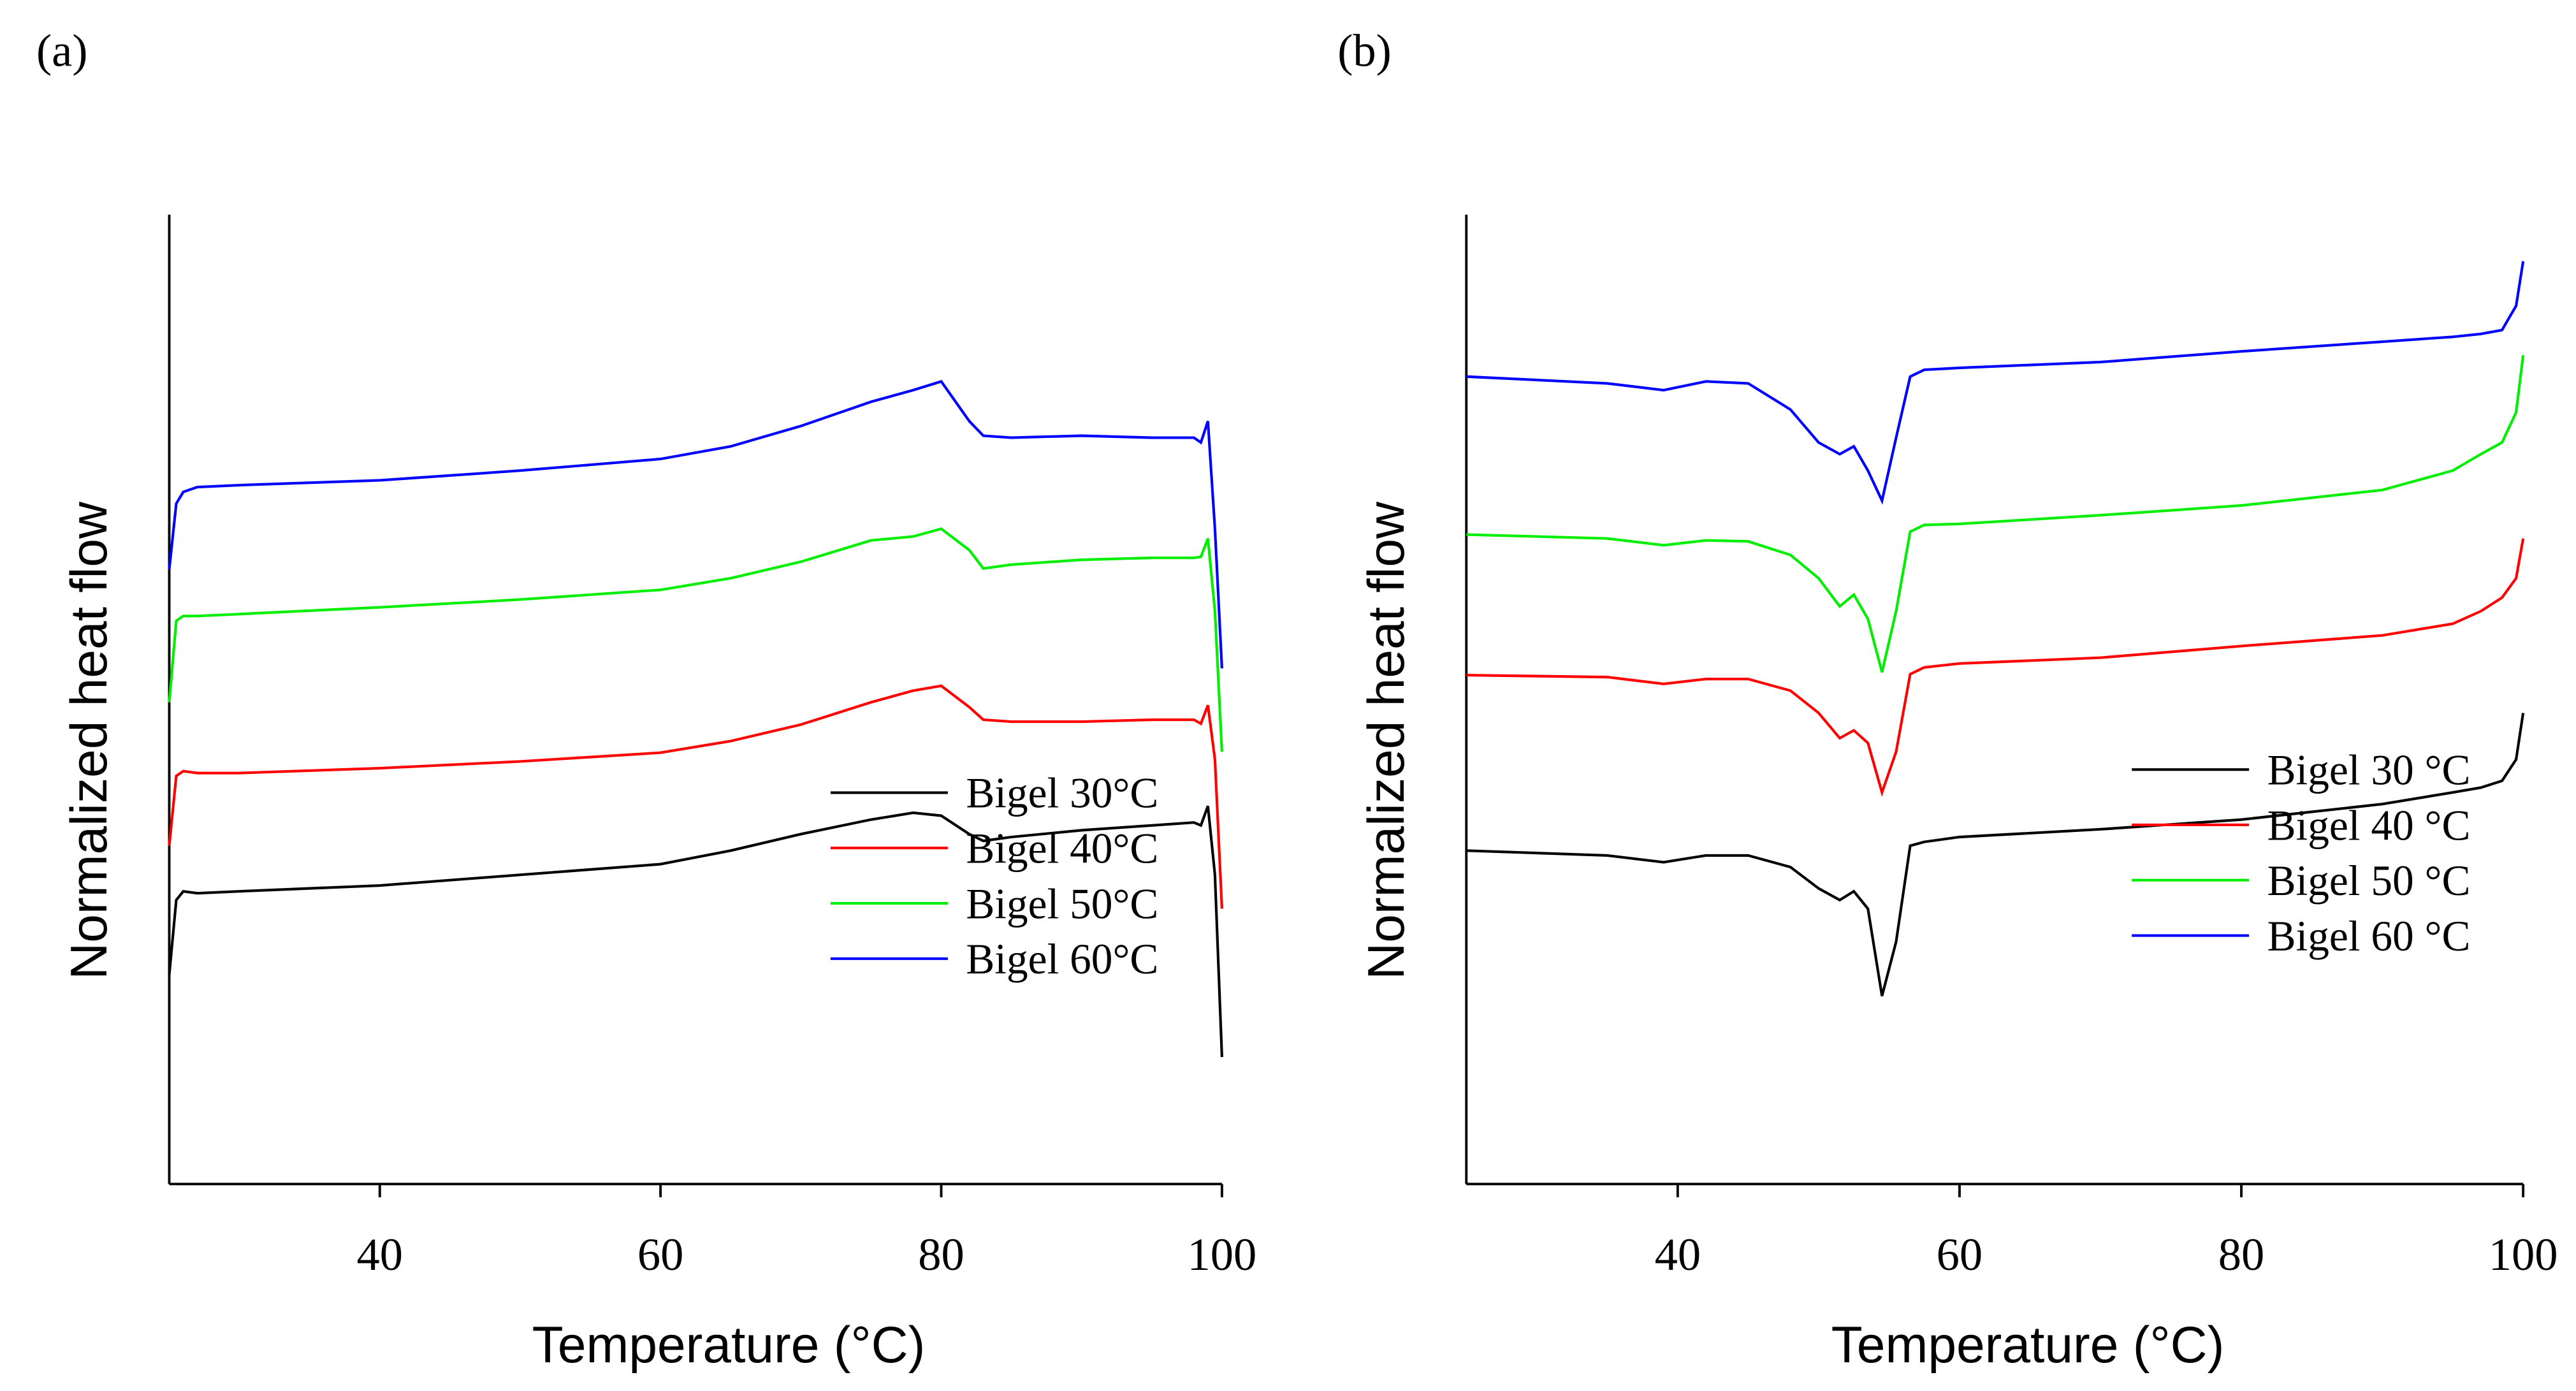  I want to click on legend-label: Bigel 30°C, so click(1062, 793).